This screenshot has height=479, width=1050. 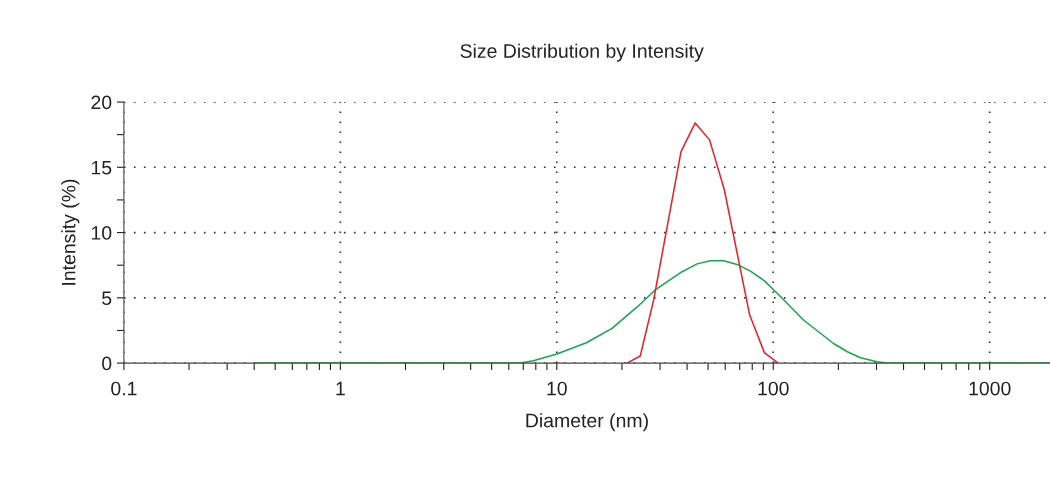 What do you see at coordinates (101, 233) in the screenshot?
I see `y-tick-label: 10` at bounding box center [101, 233].